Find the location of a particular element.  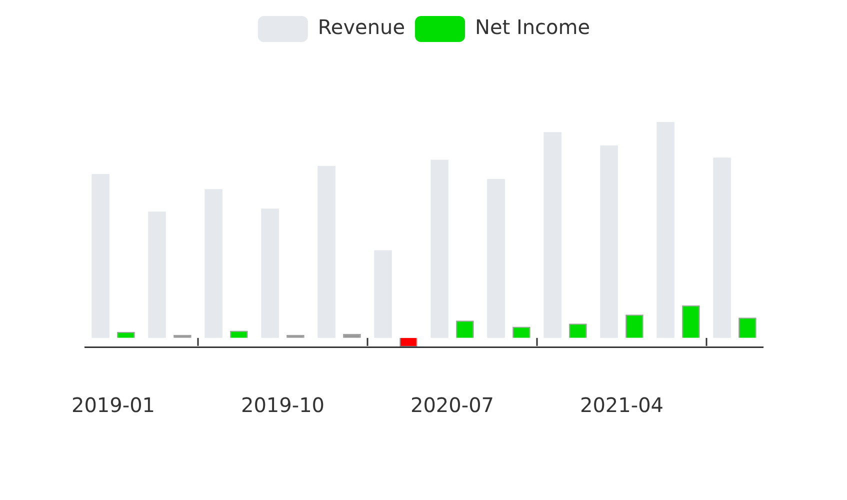

x-tick-label: 2019-10 is located at coordinates (282, 405).